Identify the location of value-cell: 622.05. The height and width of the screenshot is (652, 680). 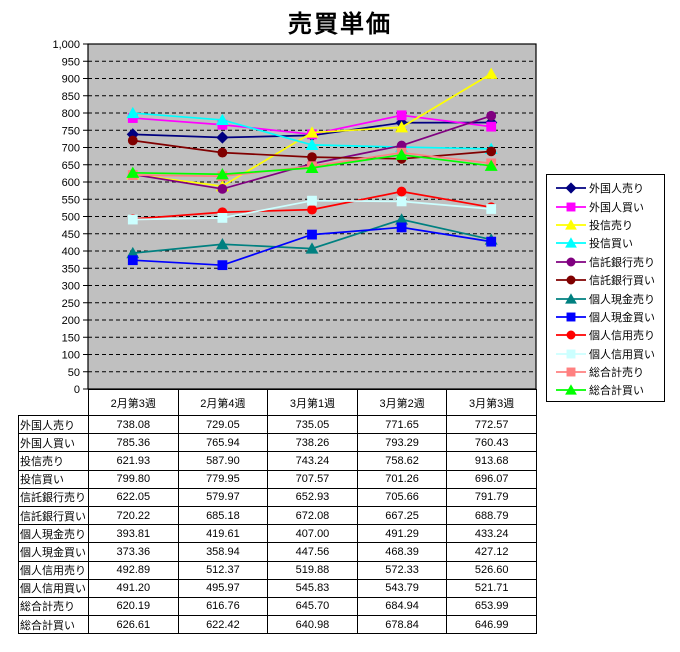
(133, 497).